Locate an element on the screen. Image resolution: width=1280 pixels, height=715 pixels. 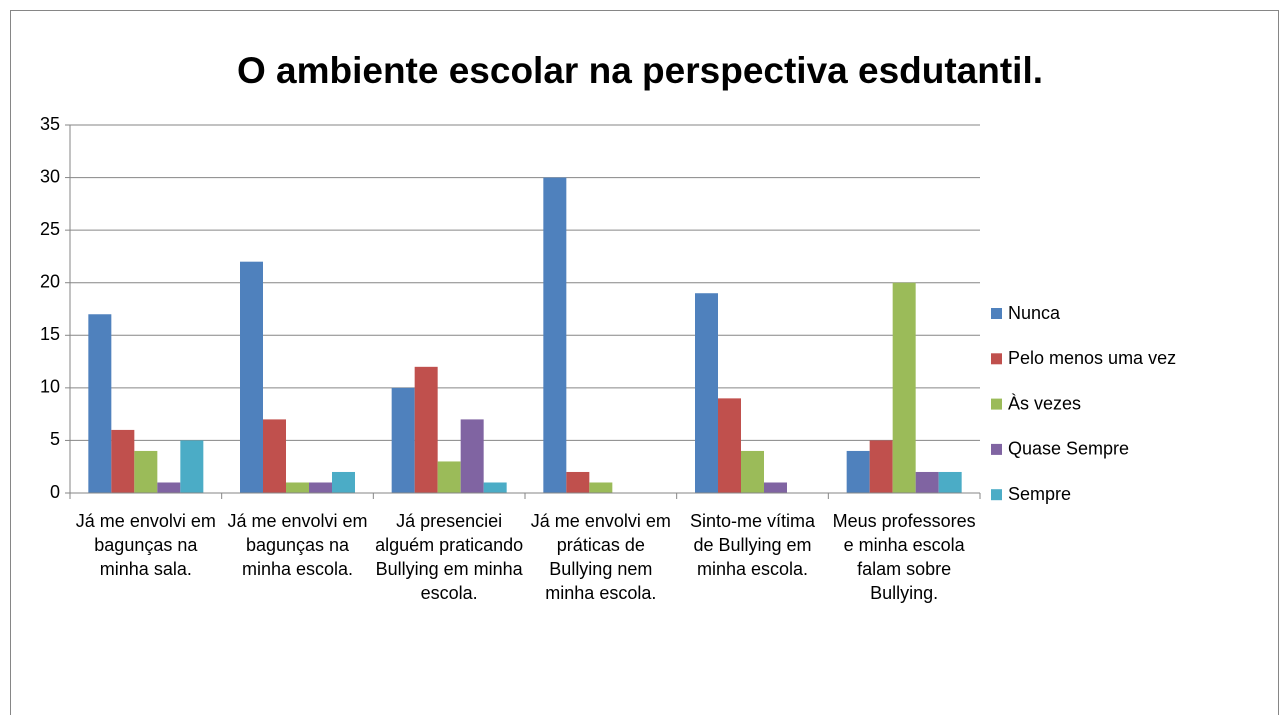
x-tick-label: Já me envolvi em bagunças na minha sala. is located at coordinates (145, 545).